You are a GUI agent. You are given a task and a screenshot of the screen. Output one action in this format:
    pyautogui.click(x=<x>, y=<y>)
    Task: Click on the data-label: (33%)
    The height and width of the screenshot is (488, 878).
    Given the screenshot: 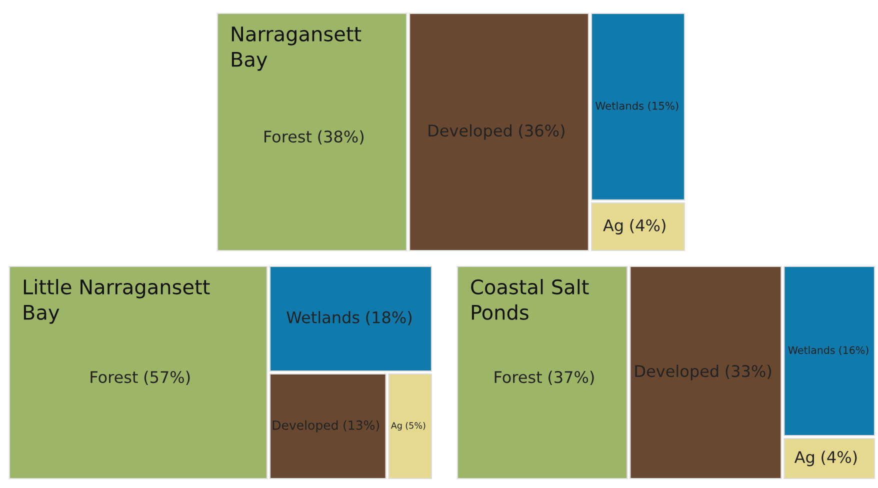 What is the action you would take?
    pyautogui.click(x=749, y=372)
    